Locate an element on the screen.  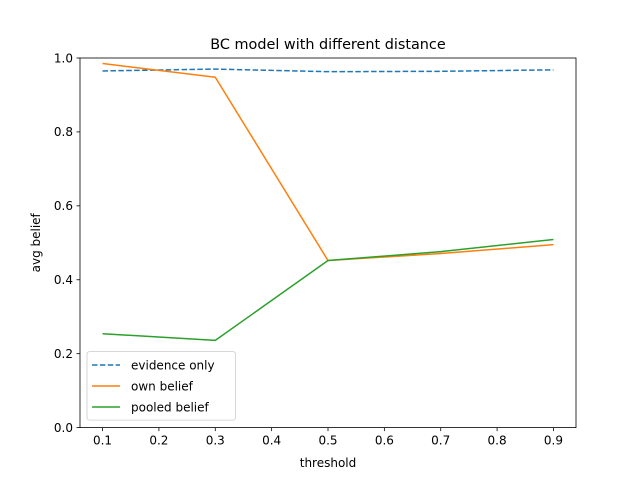
y-tick-label: 0.8 is located at coordinates (63, 132).